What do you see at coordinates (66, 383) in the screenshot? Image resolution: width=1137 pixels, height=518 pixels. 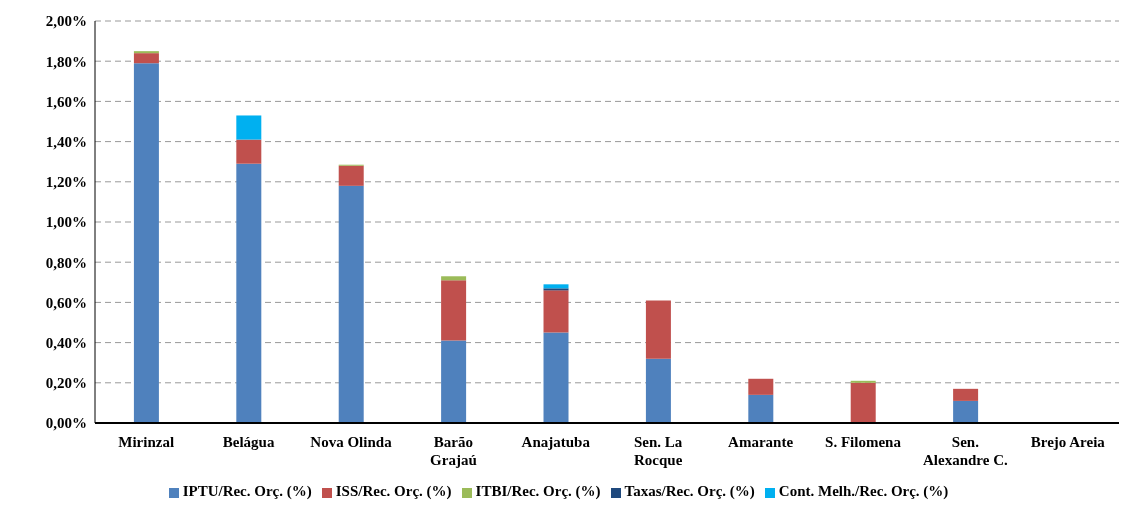 I see `y-tick-label: 0,20%` at bounding box center [66, 383].